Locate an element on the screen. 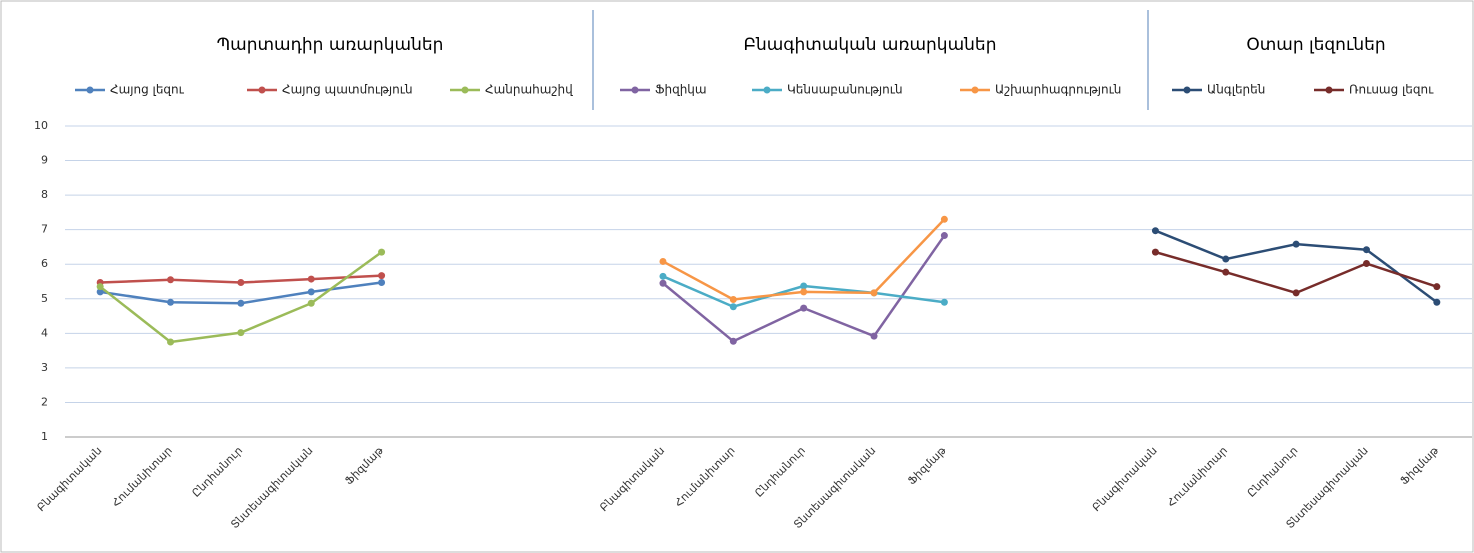 The image size is (1474, 553). group-title: Պարտադիր առարկաներ is located at coordinates (330, 45).